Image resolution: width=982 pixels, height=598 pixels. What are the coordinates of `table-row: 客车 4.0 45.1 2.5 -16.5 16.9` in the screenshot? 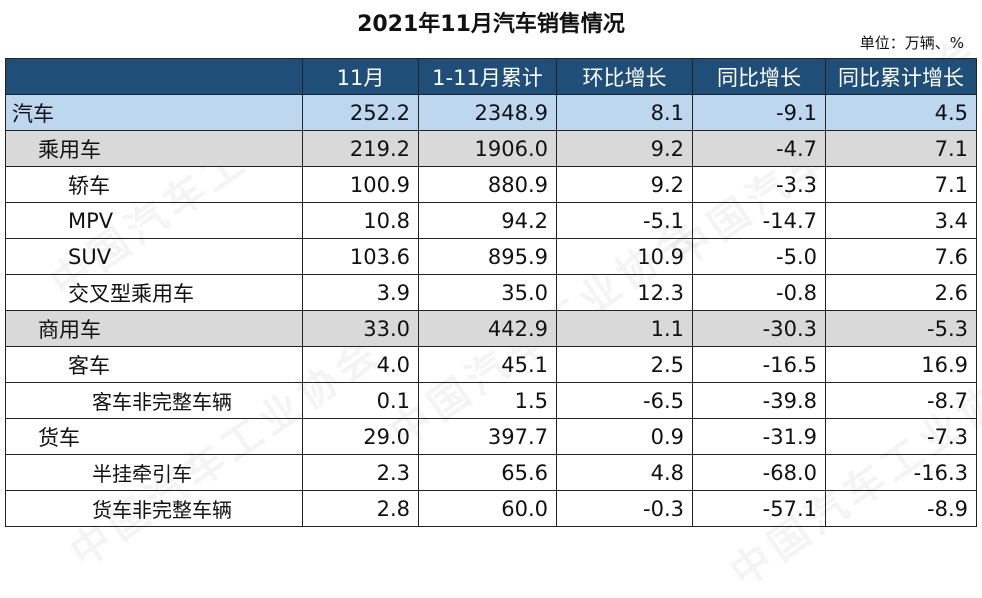 It's located at (491, 364).